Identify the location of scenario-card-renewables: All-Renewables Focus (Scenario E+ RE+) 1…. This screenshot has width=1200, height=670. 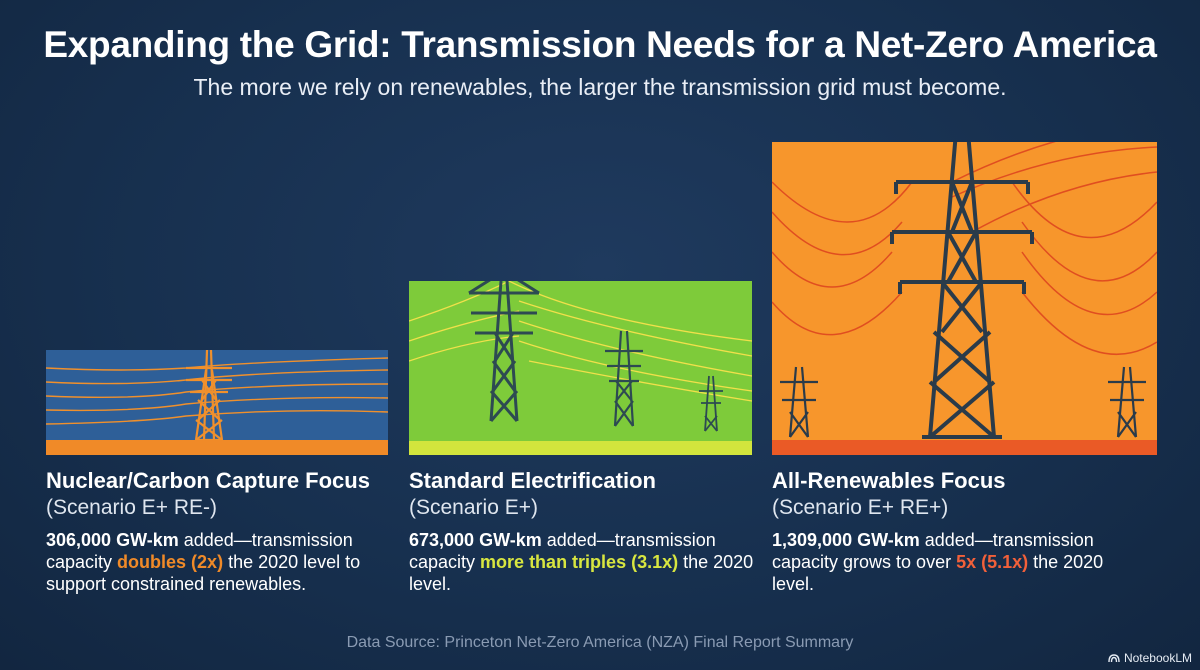
(957, 531).